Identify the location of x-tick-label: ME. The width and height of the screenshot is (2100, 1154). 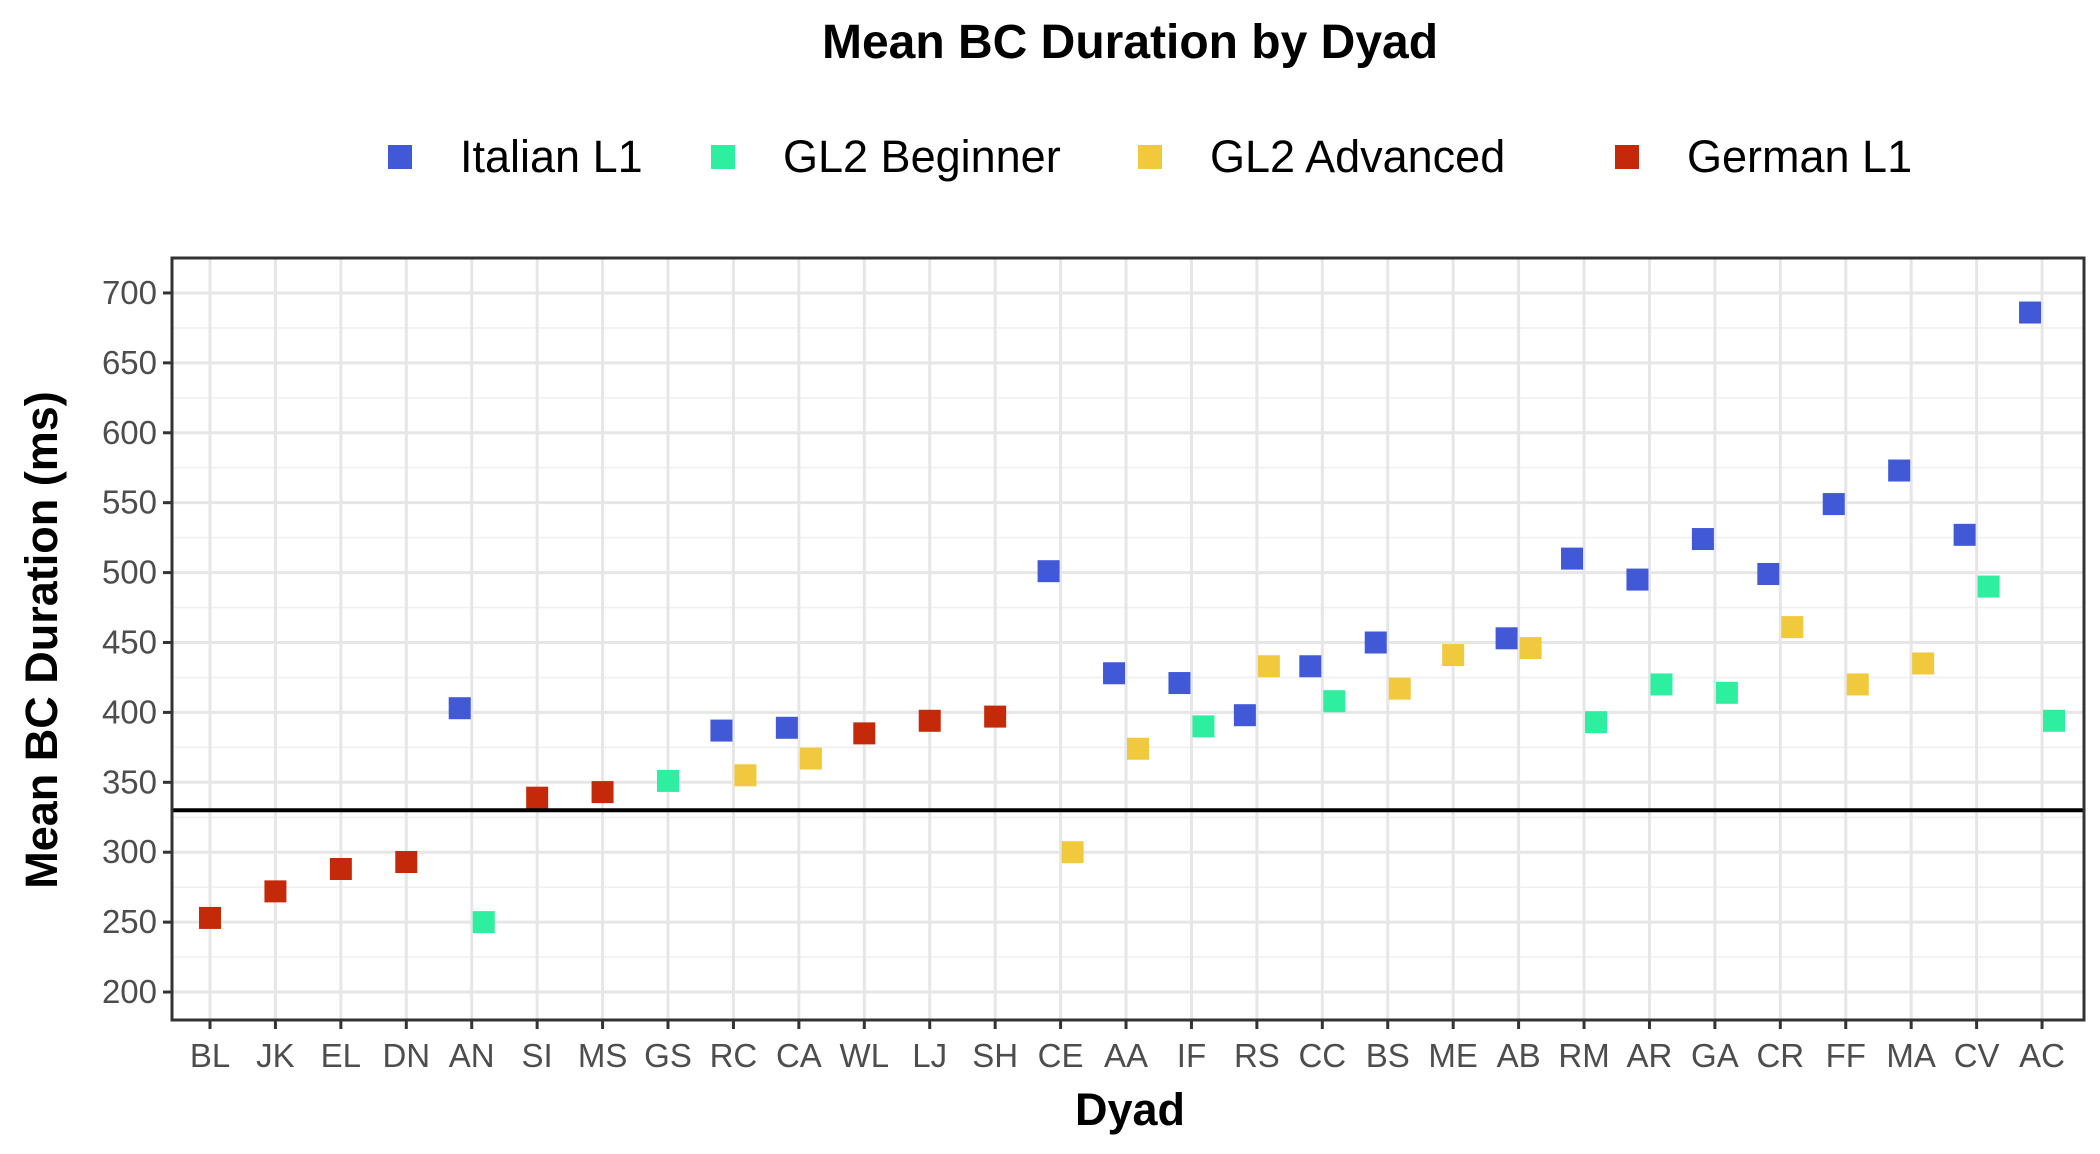
(1453, 1055).